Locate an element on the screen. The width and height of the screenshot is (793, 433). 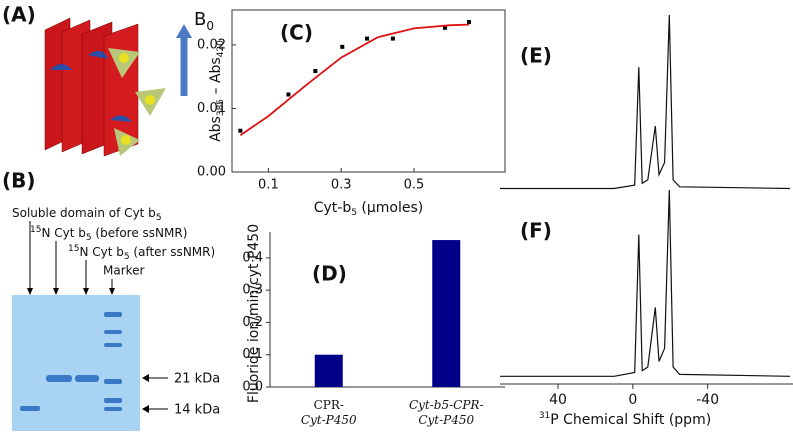
t: (after ssNMR) is located at coordinates (173, 252).